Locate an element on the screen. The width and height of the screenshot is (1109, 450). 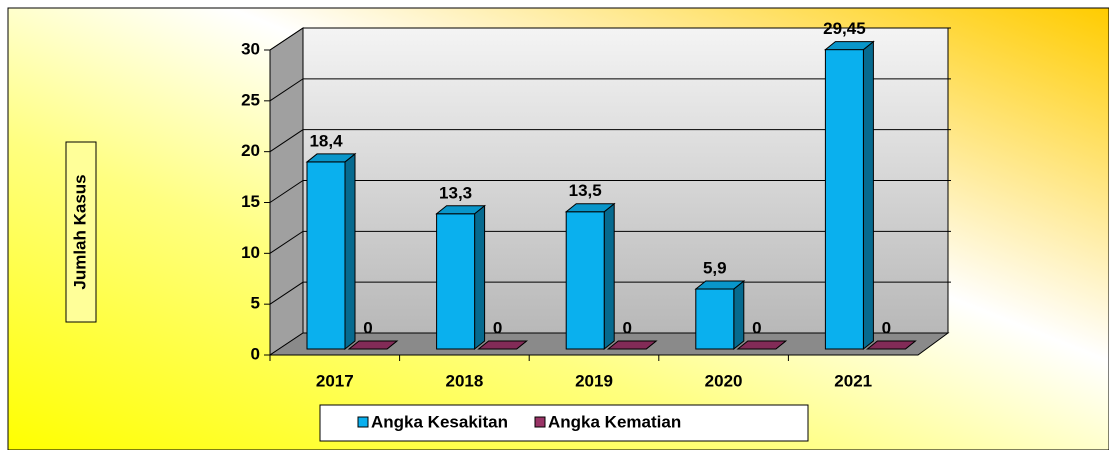
y-axis-label: Jumlah Kasus is located at coordinates (79, 231).